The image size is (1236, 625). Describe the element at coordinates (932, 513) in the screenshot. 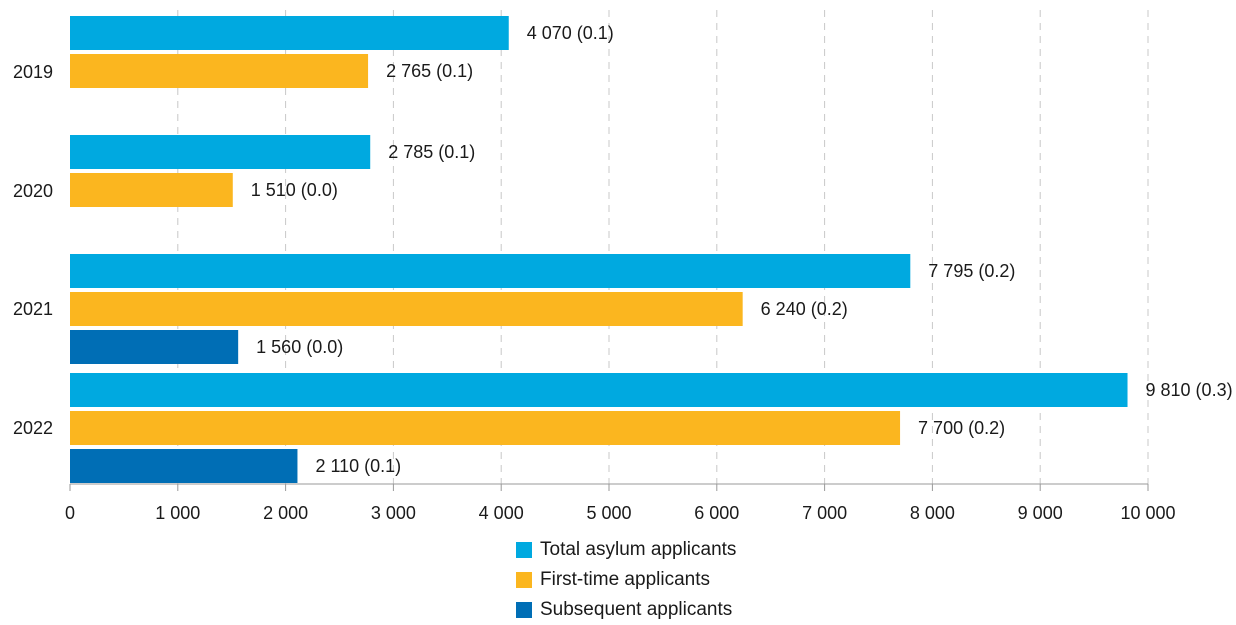

I see `x-tick-label: 8 000` at that location.